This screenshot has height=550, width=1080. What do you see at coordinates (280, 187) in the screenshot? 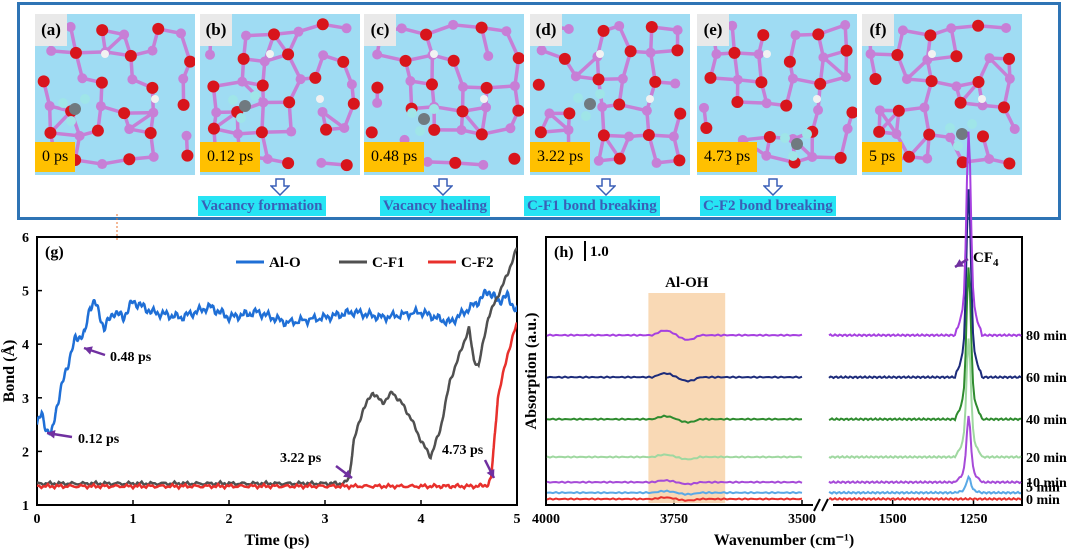
I see `arrow-shape` at bounding box center [280, 187].